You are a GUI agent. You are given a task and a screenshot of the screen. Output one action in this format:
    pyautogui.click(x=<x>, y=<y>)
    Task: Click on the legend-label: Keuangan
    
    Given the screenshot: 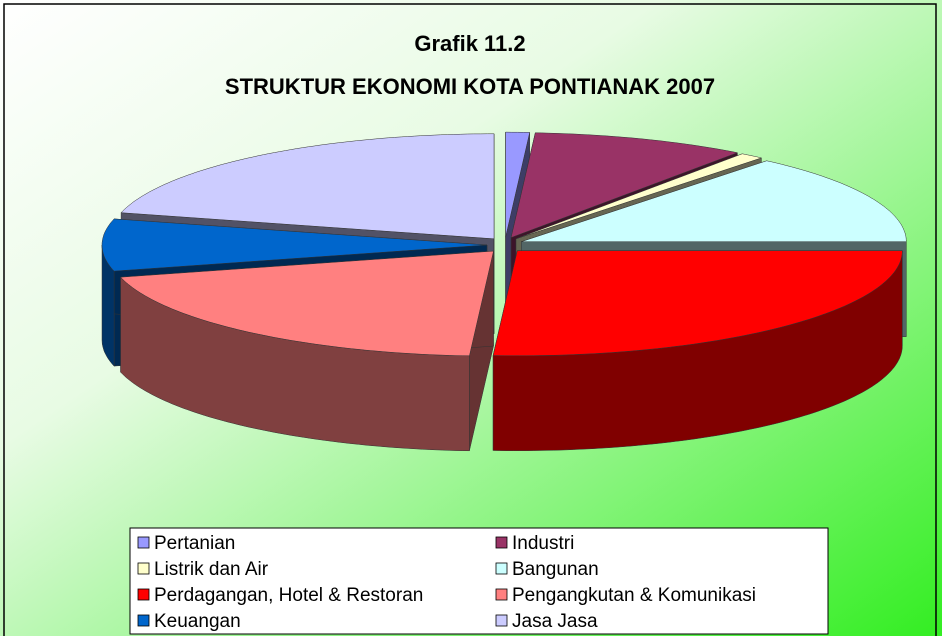 What is the action you would take?
    pyautogui.click(x=197, y=621)
    